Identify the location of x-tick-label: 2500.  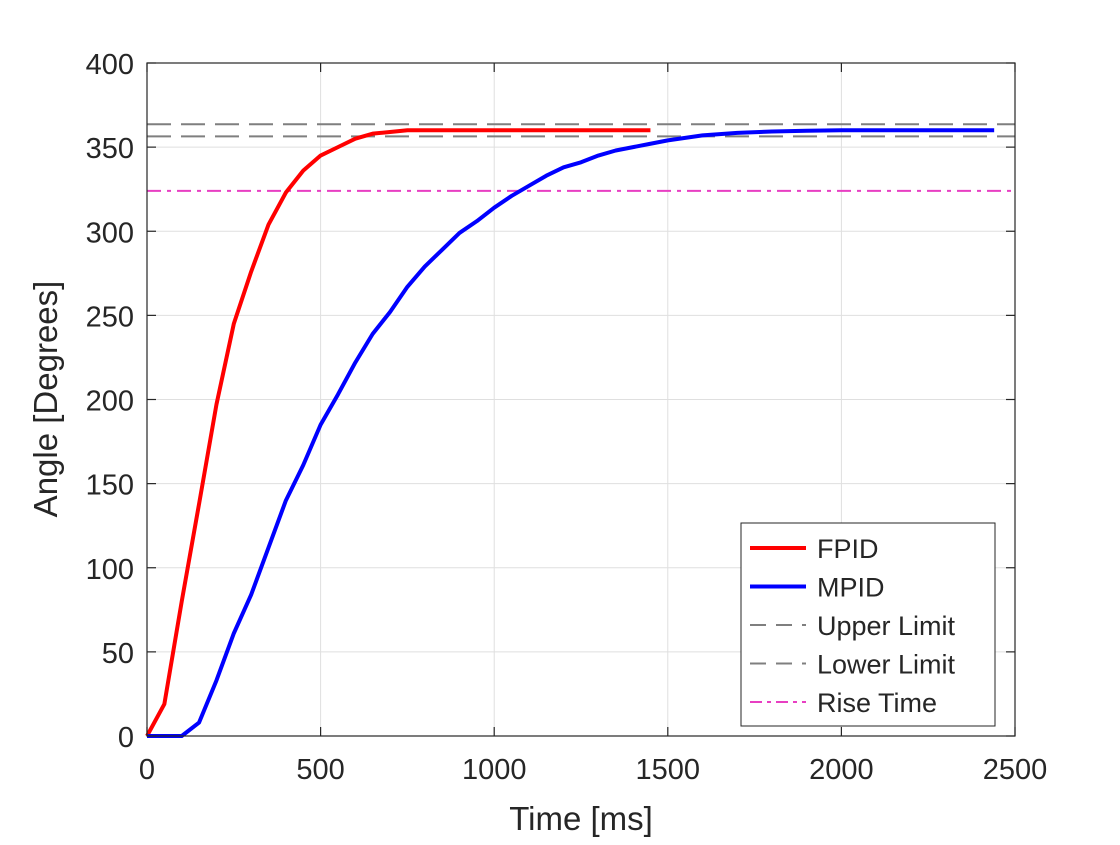
(1015, 770).